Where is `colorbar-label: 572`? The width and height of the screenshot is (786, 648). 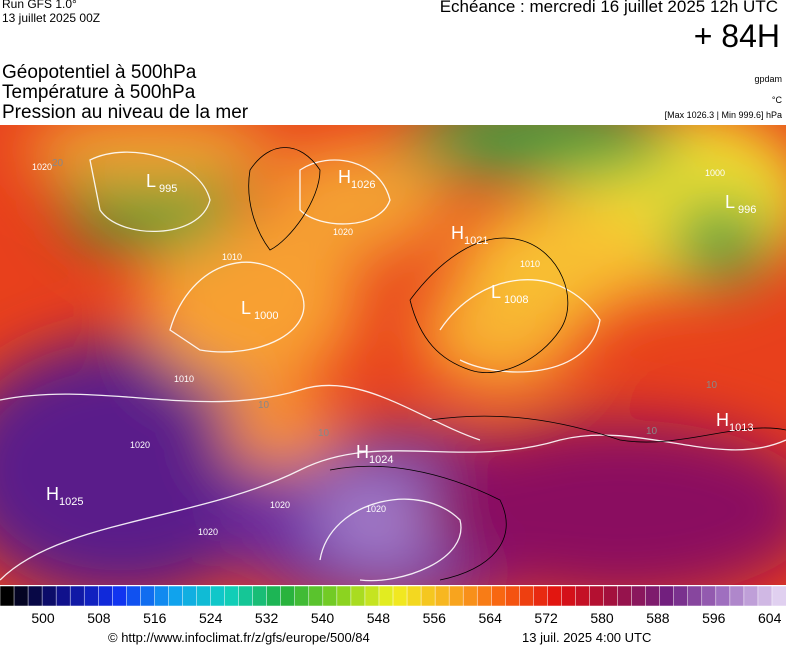 colorbar-label: 572 is located at coordinates (546, 618).